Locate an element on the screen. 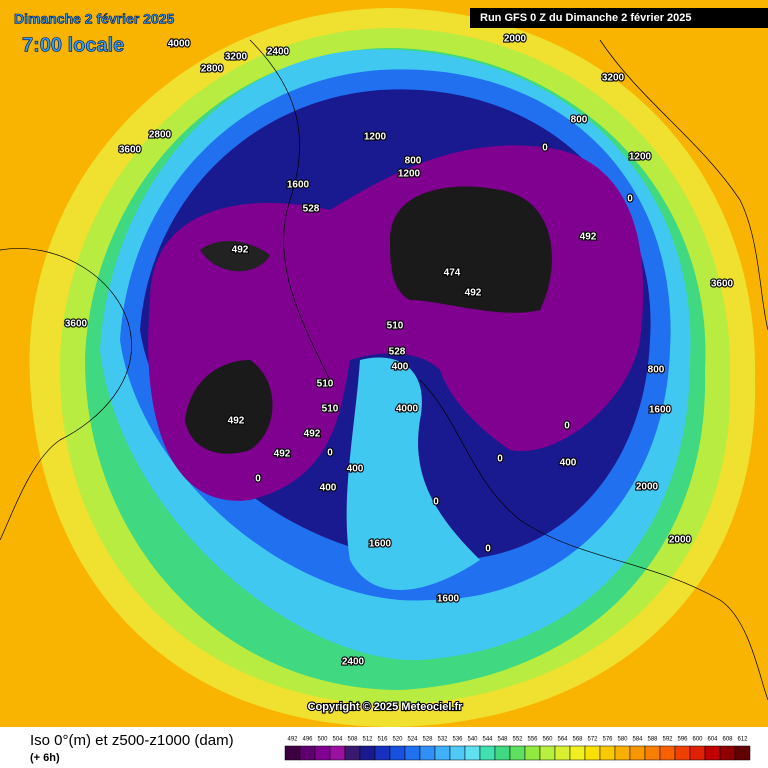 The image size is (768, 768). scale-label: 532 is located at coordinates (442, 740).